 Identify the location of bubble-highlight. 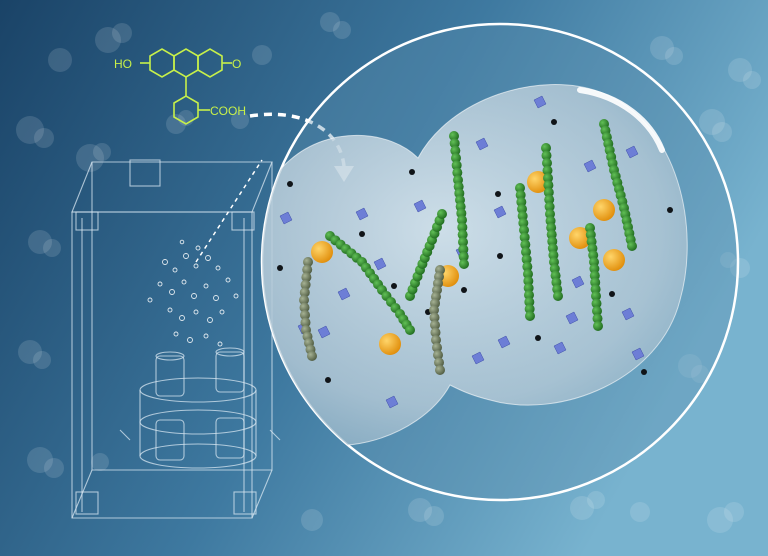
(621, 120).